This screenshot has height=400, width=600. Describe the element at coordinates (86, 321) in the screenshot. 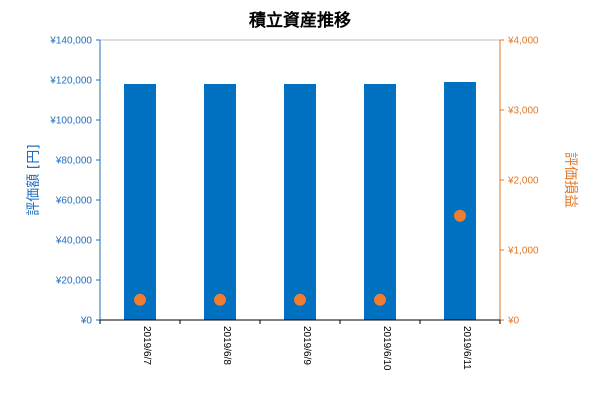

I see `y-tick-label-left: ¥0` at that location.